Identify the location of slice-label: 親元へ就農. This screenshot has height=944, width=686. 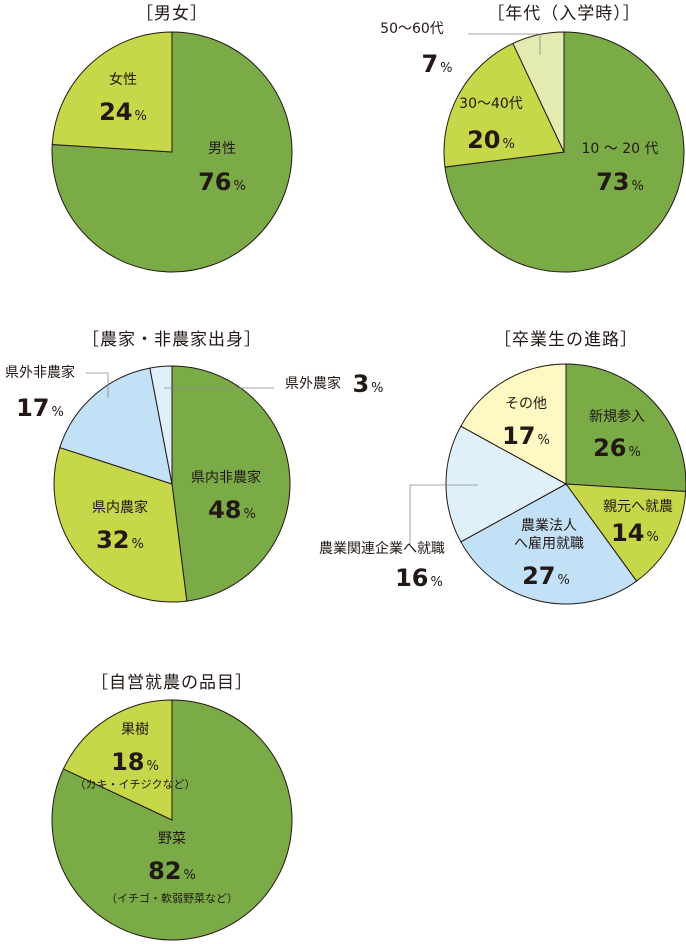
(638, 507).